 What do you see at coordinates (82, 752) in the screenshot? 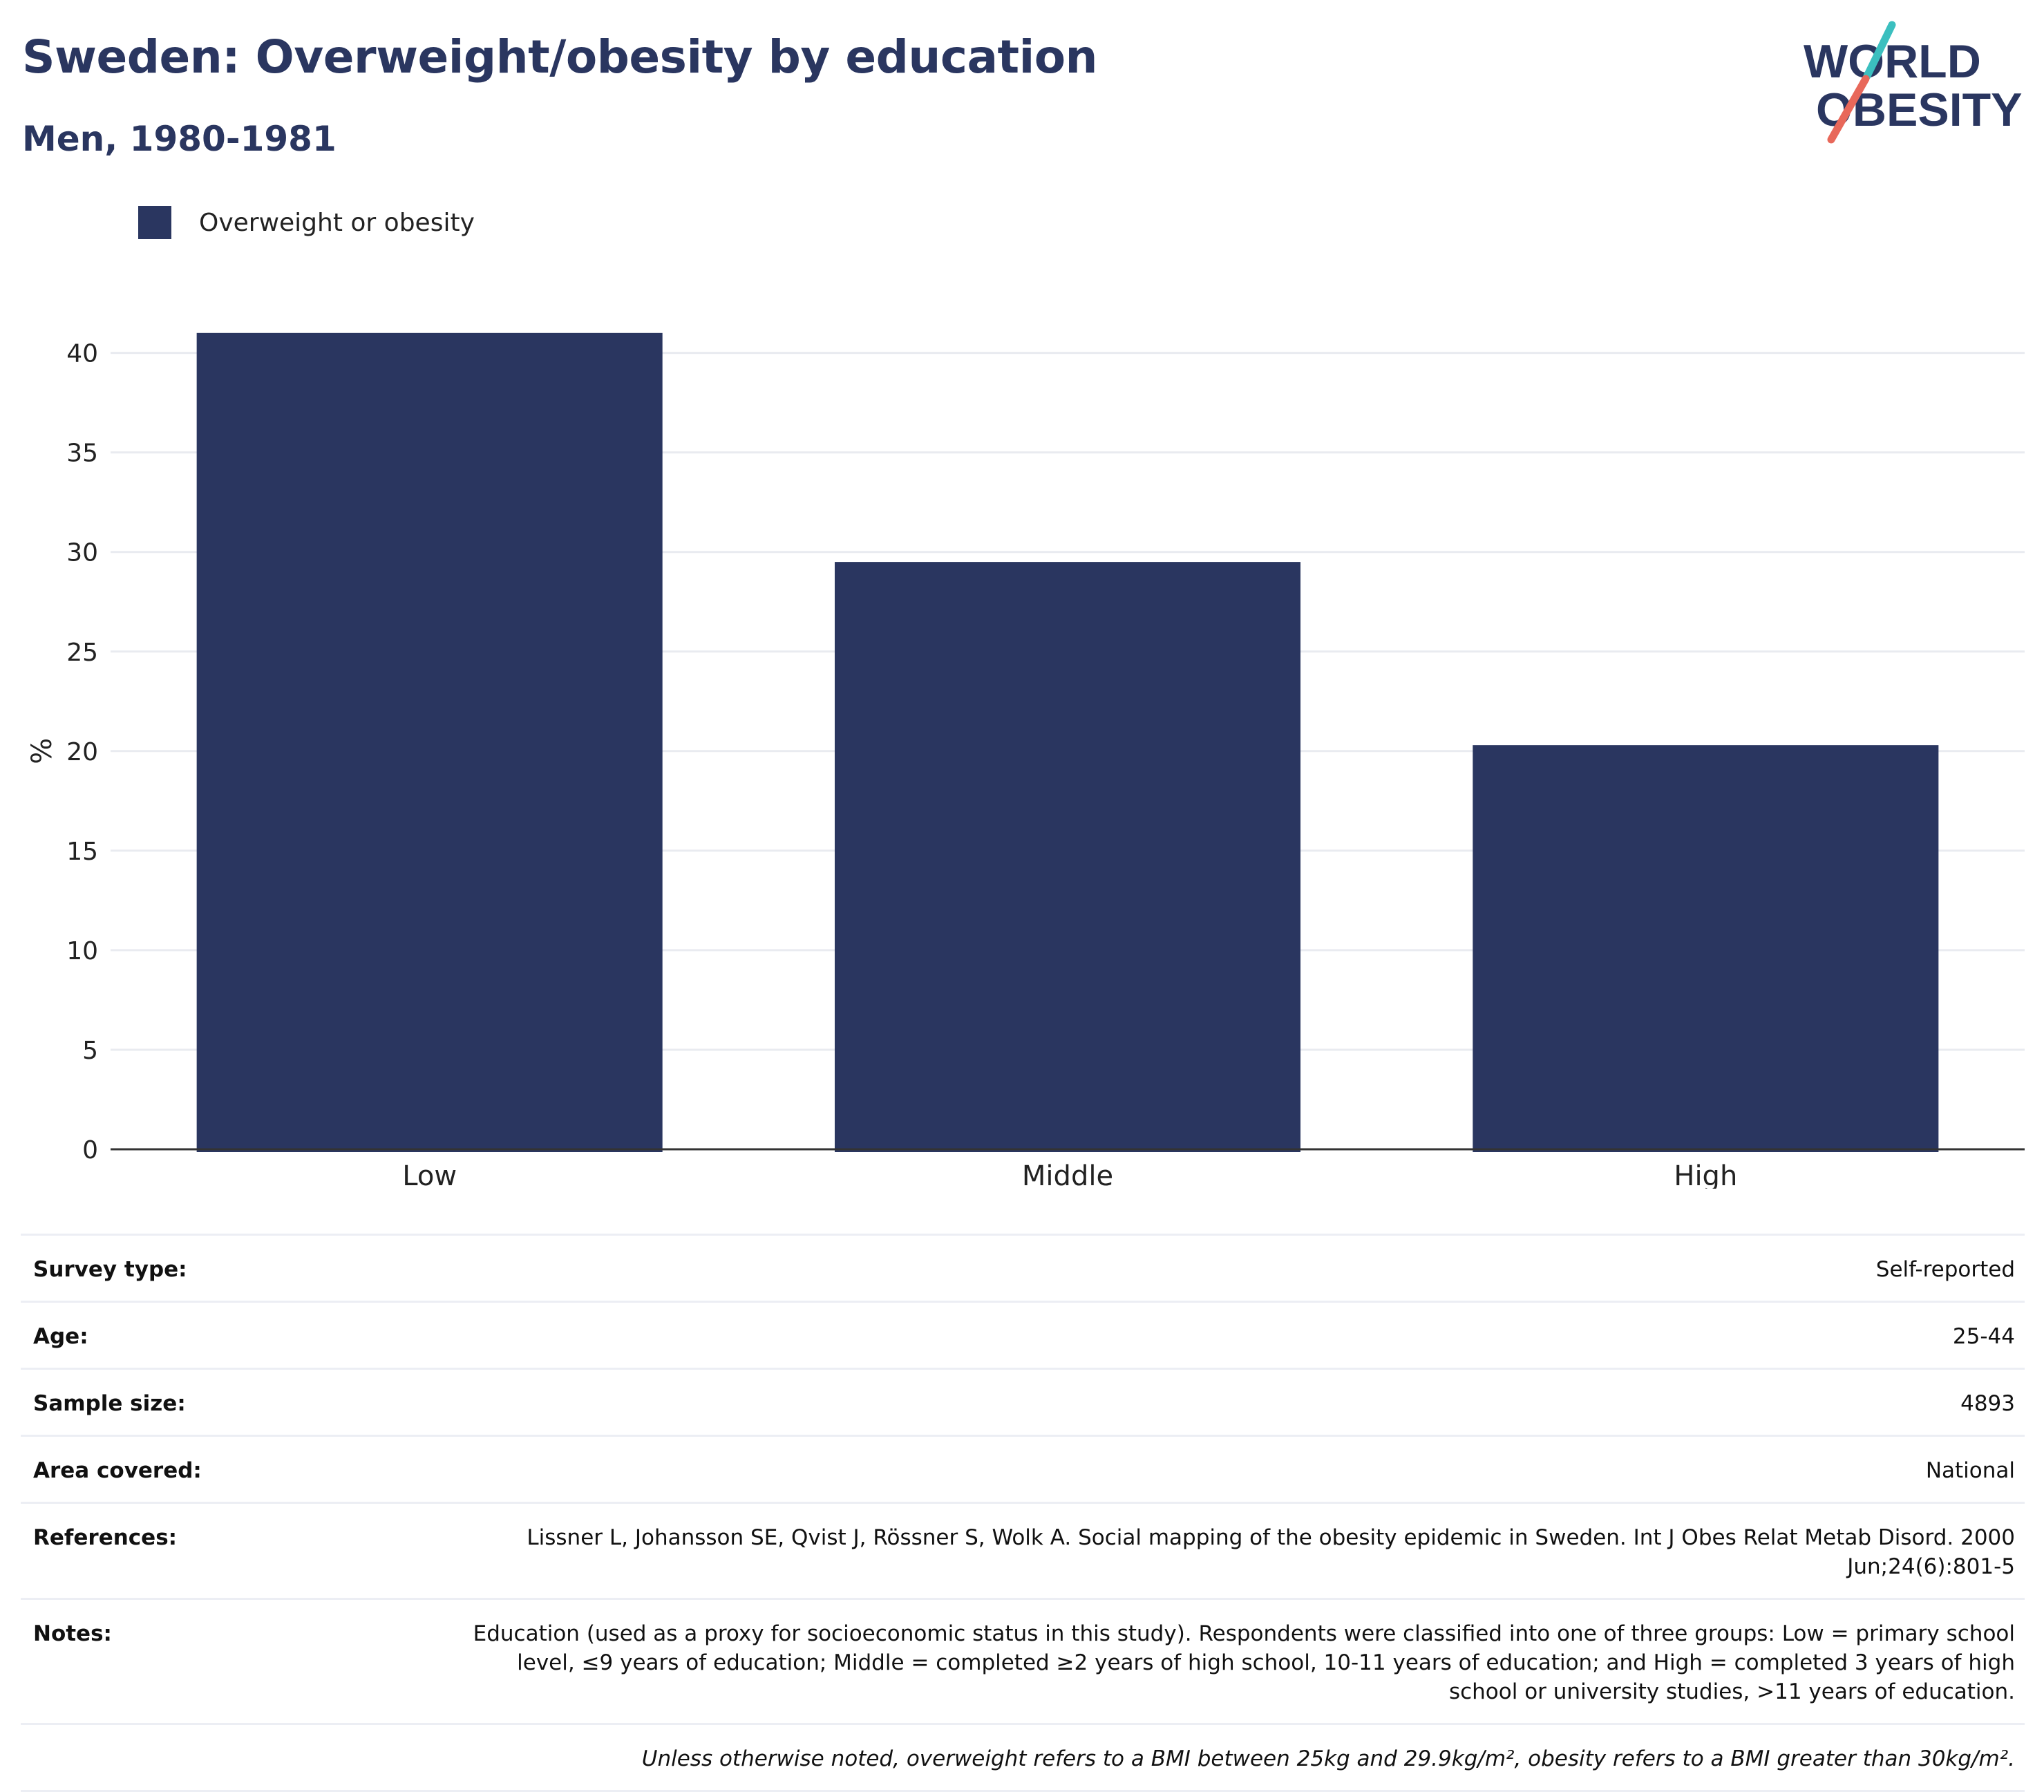
I see `y-tick-label: 20` at bounding box center [82, 752].